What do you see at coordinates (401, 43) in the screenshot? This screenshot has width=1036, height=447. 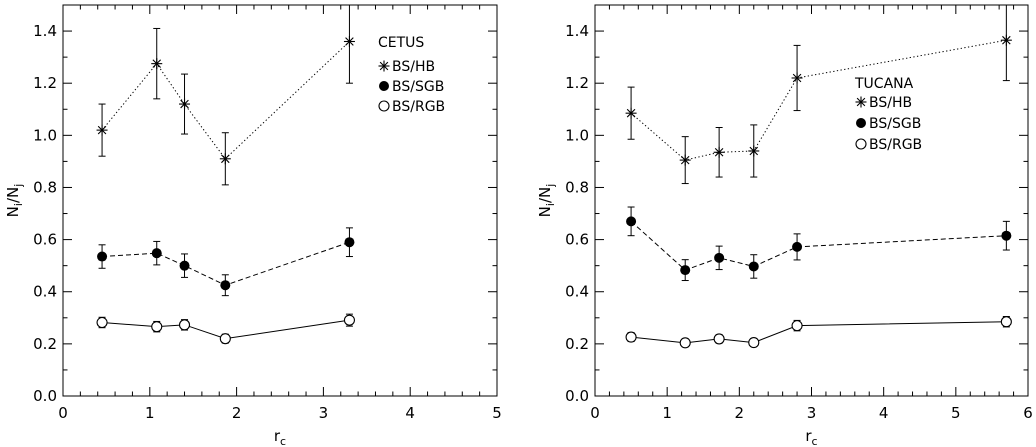 I see `legend-title: CETUS` at bounding box center [401, 43].